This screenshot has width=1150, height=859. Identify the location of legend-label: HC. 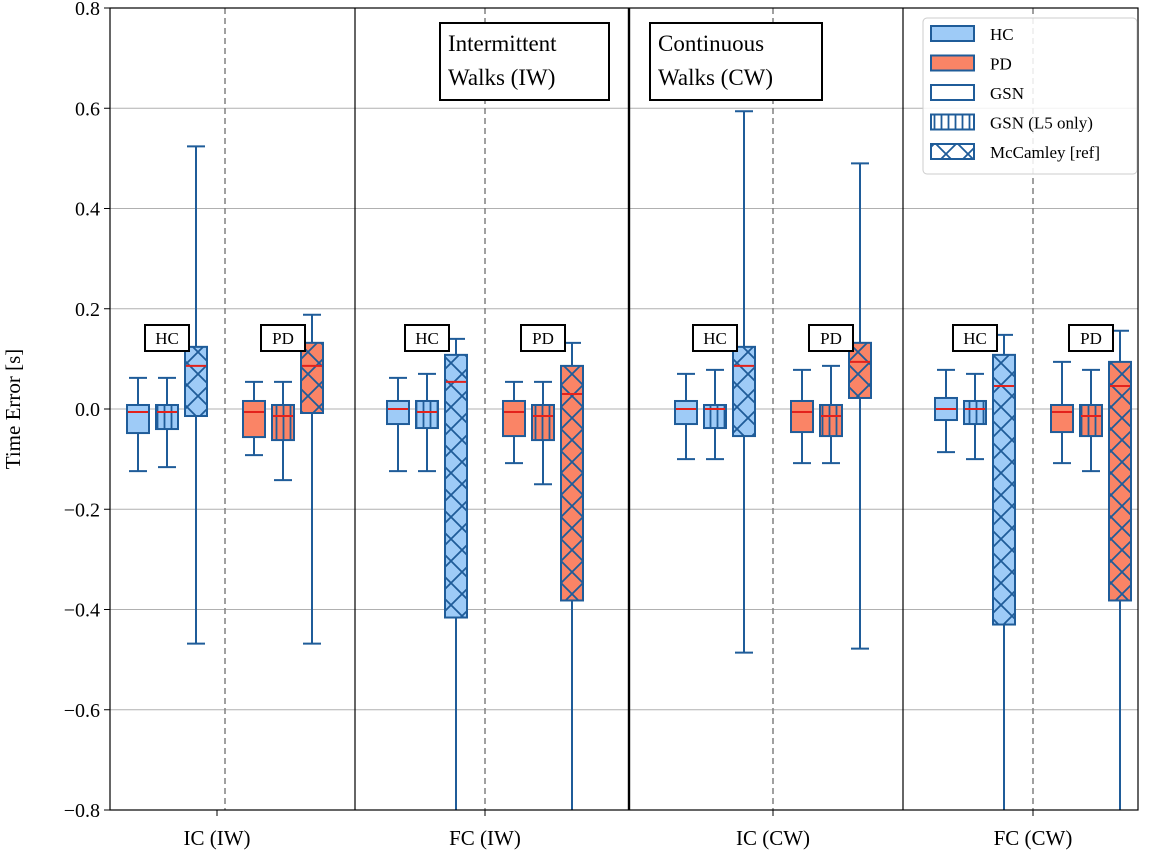
(1002, 34).